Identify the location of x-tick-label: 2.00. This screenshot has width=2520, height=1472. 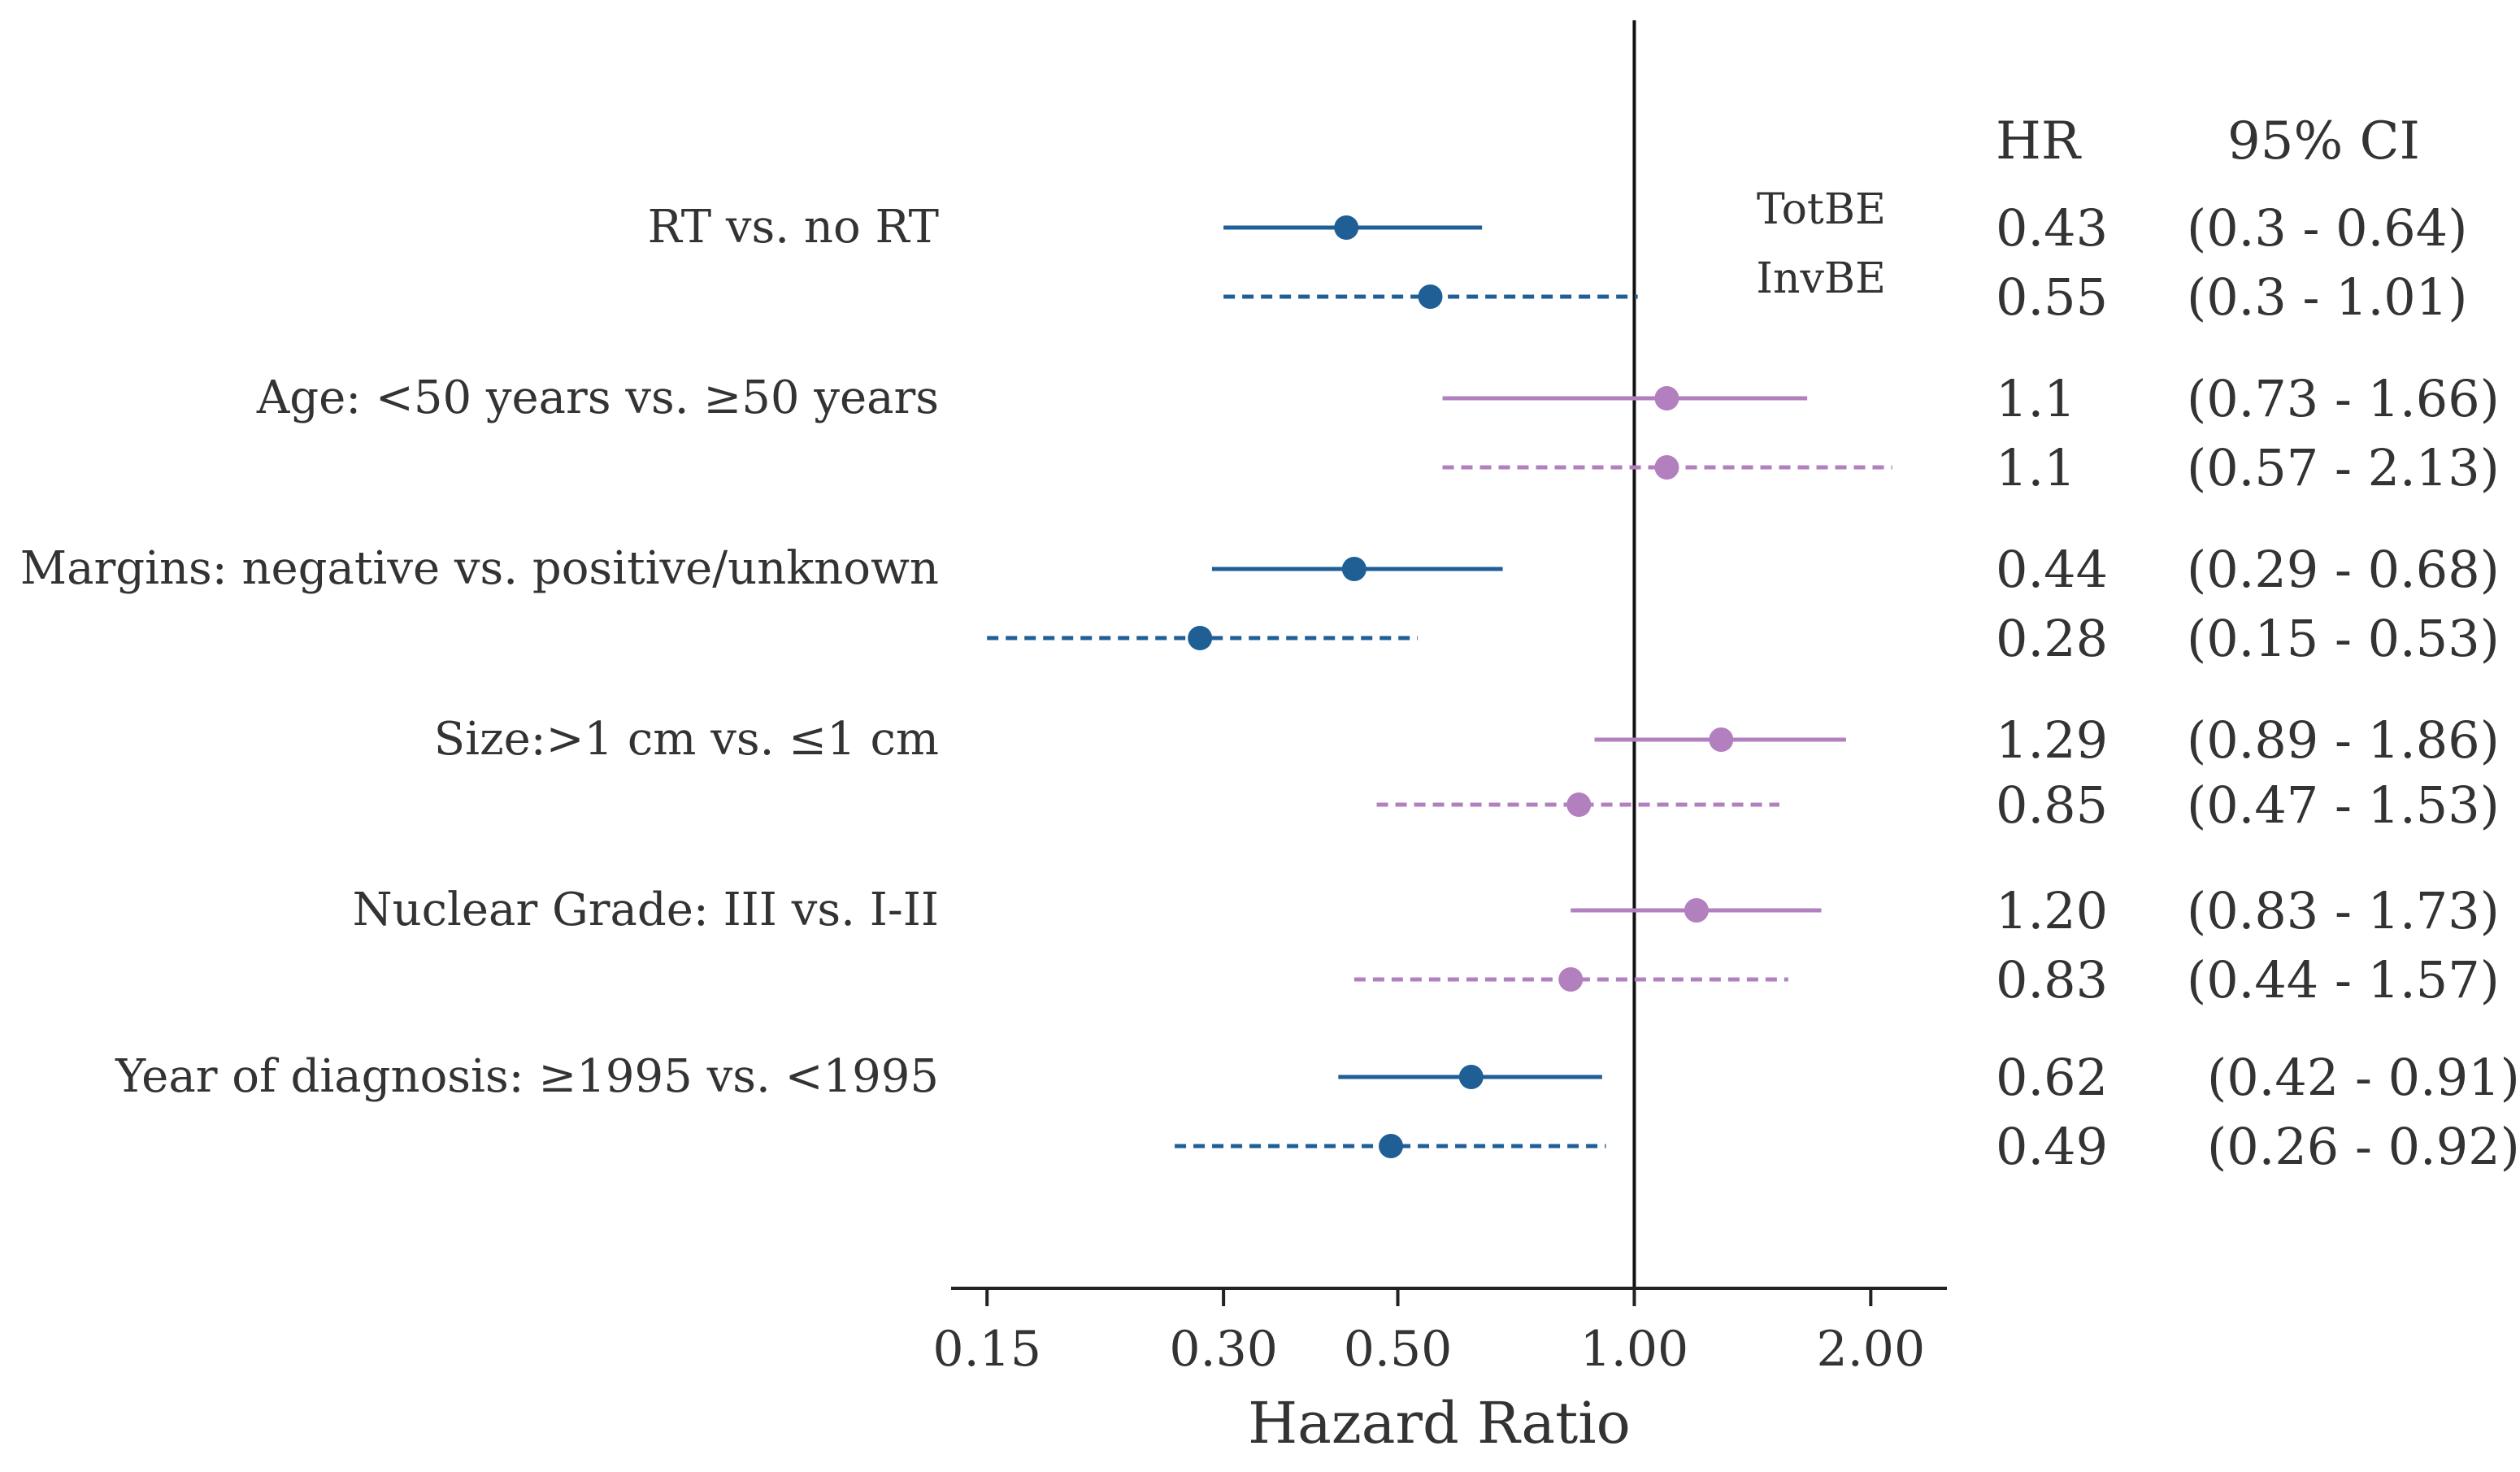
(1871, 1350).